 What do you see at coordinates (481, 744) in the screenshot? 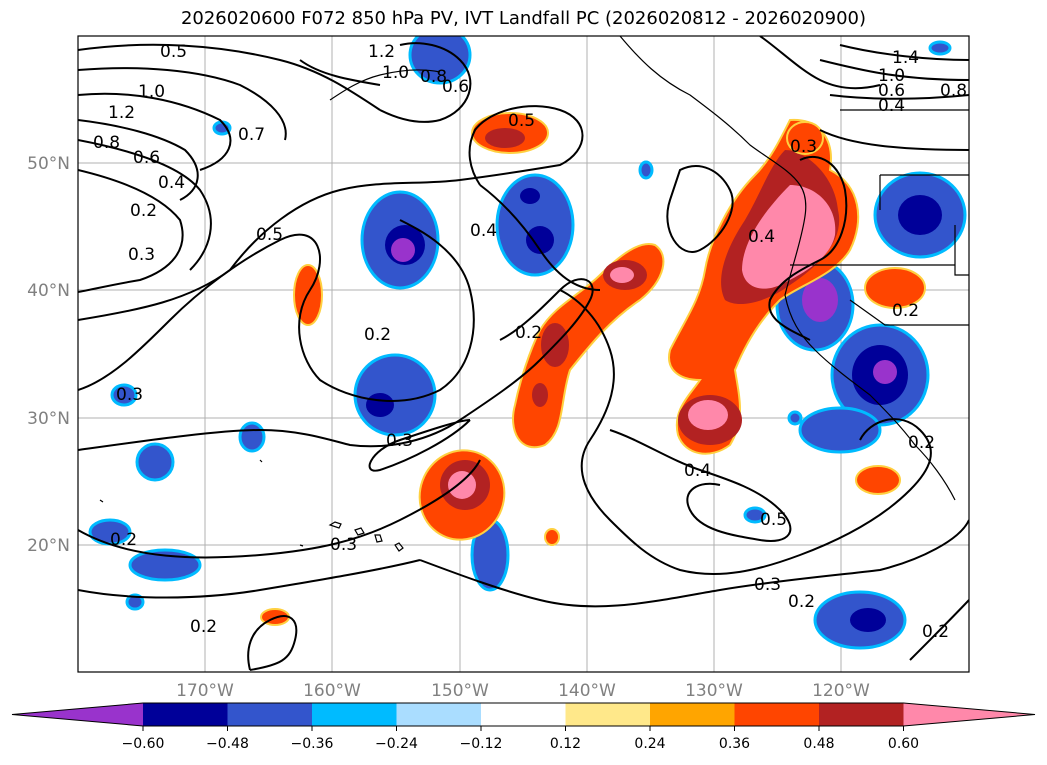
I see `colorbar-tick-label: −0.12` at bounding box center [481, 744].